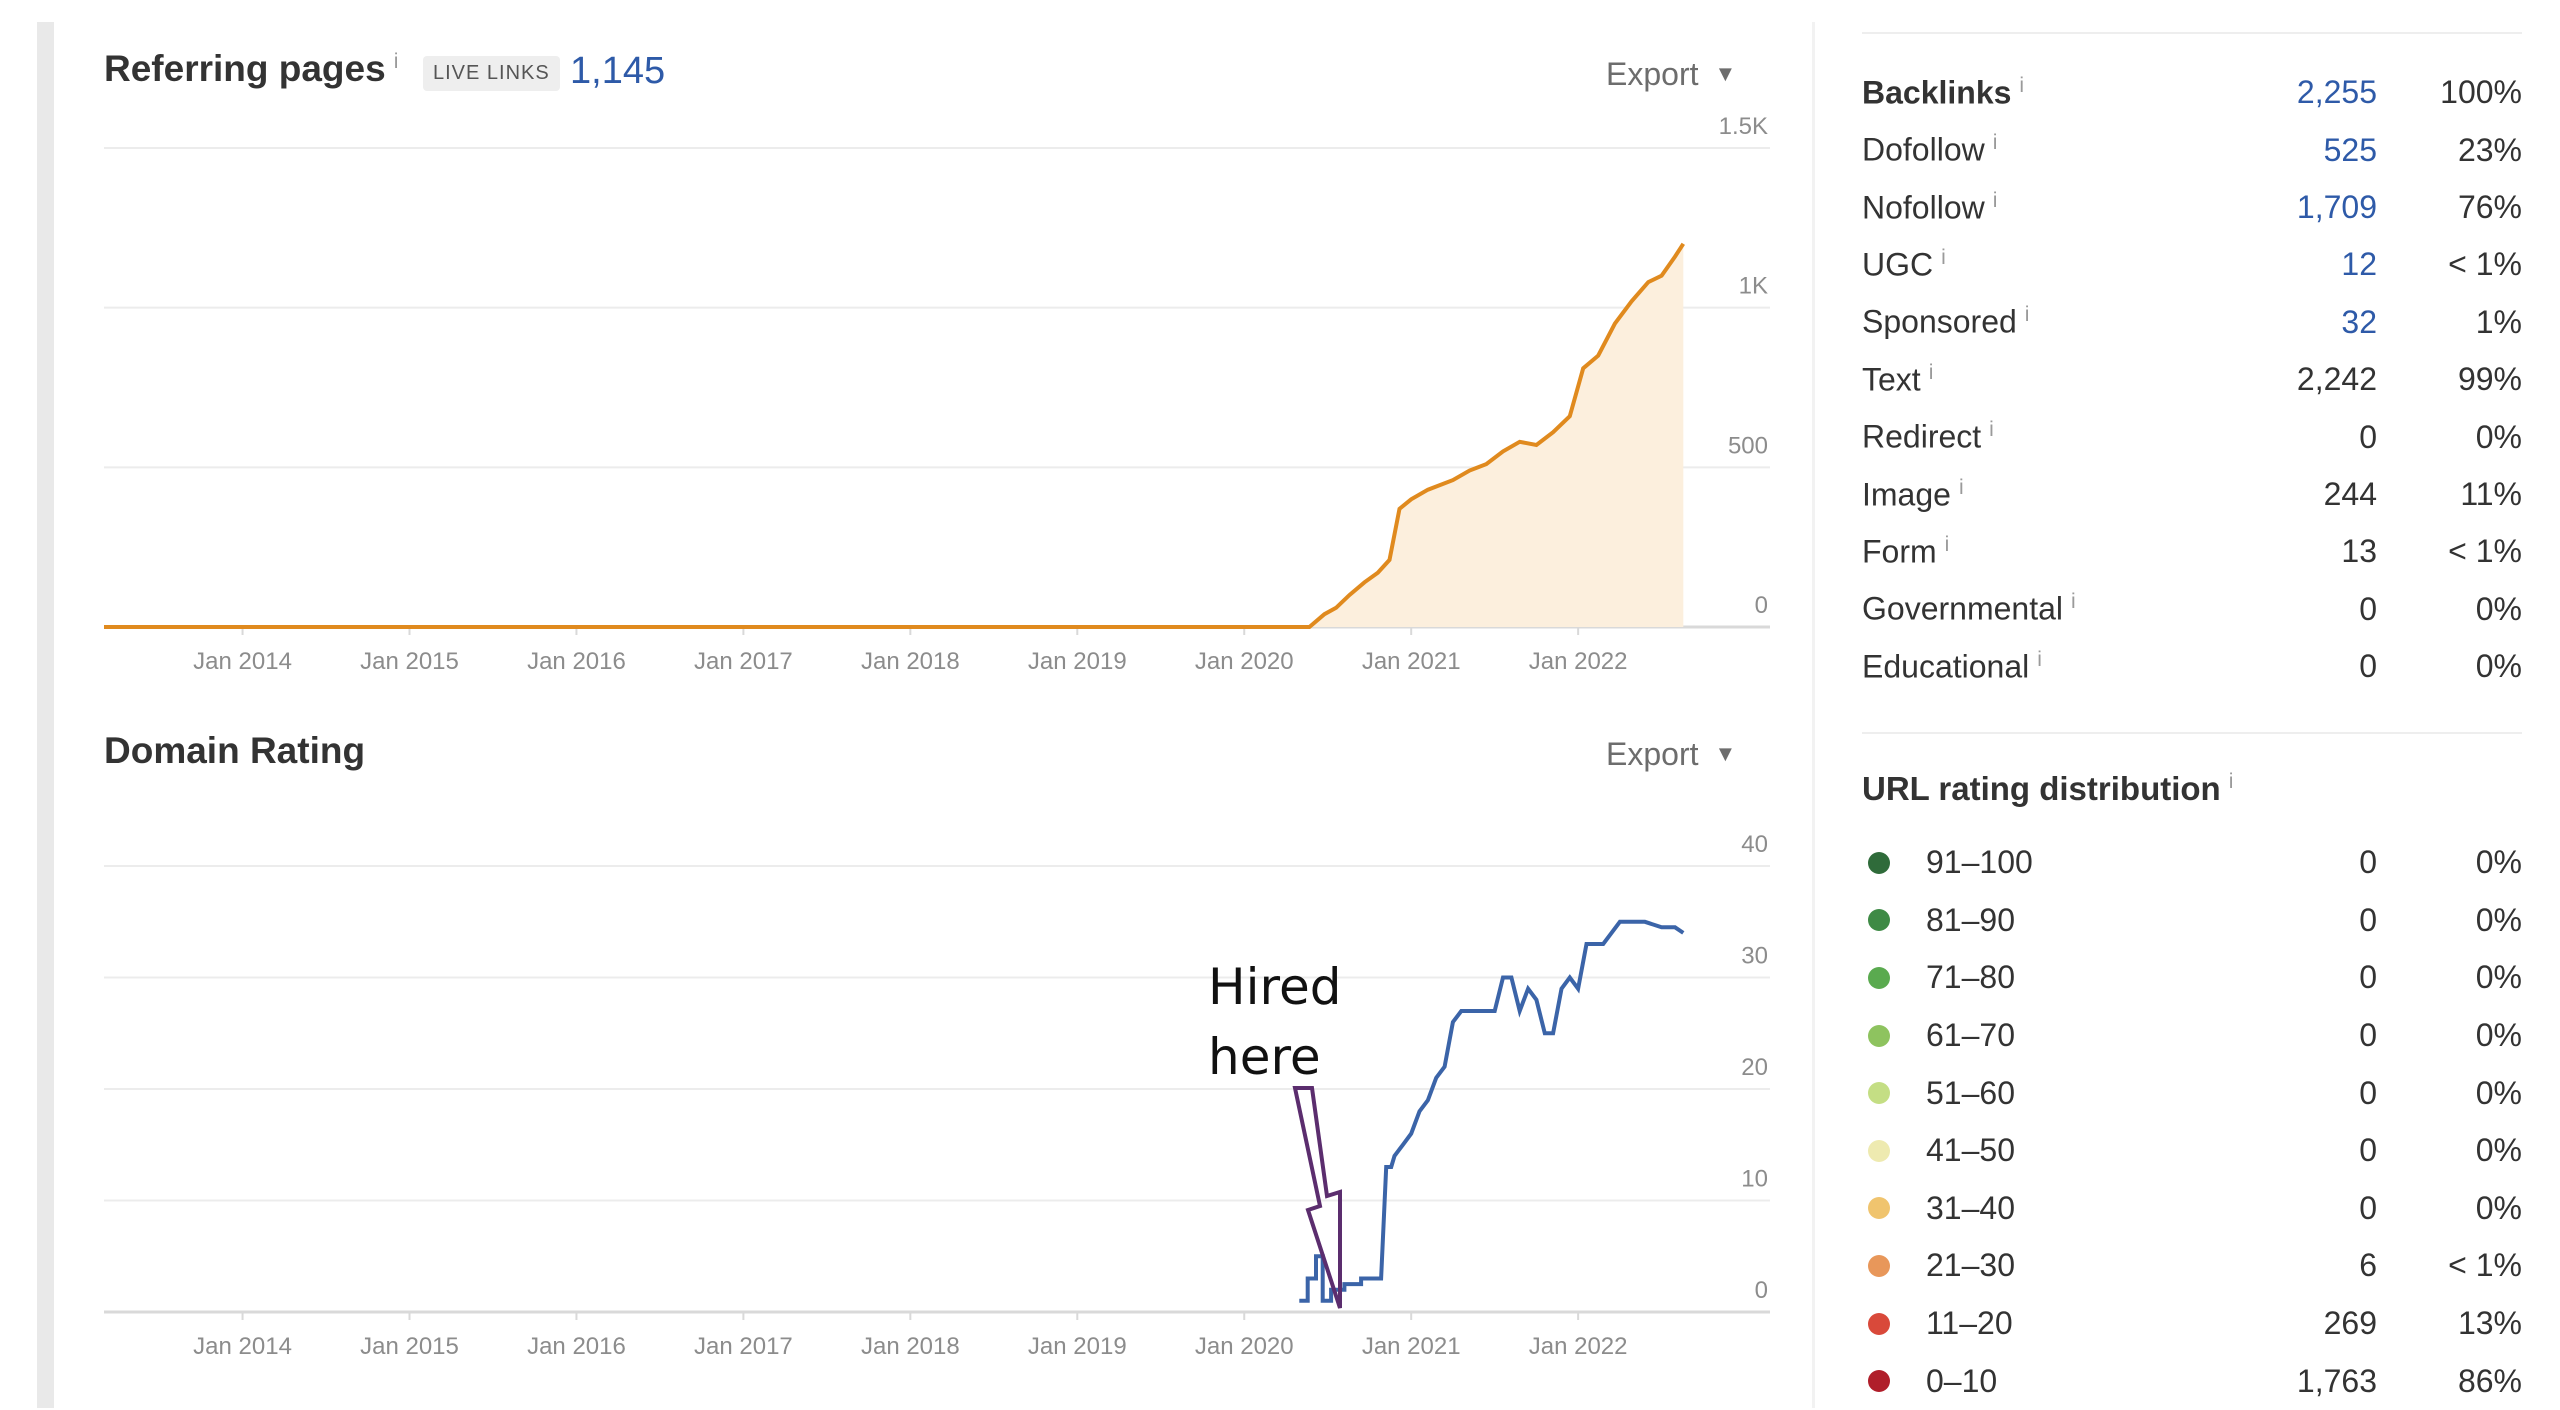 This screenshot has width=2560, height=1410. What do you see at coordinates (2350, 1323) in the screenshot?
I see `url-rating-value: 269` at bounding box center [2350, 1323].